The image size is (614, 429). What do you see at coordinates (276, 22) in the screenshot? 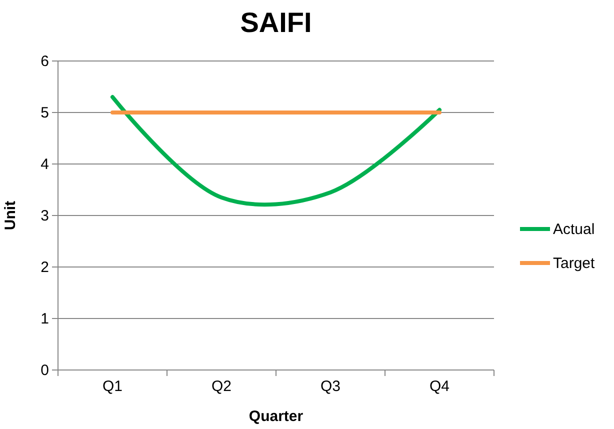
I see `chart-title: SAIFI` at bounding box center [276, 22].